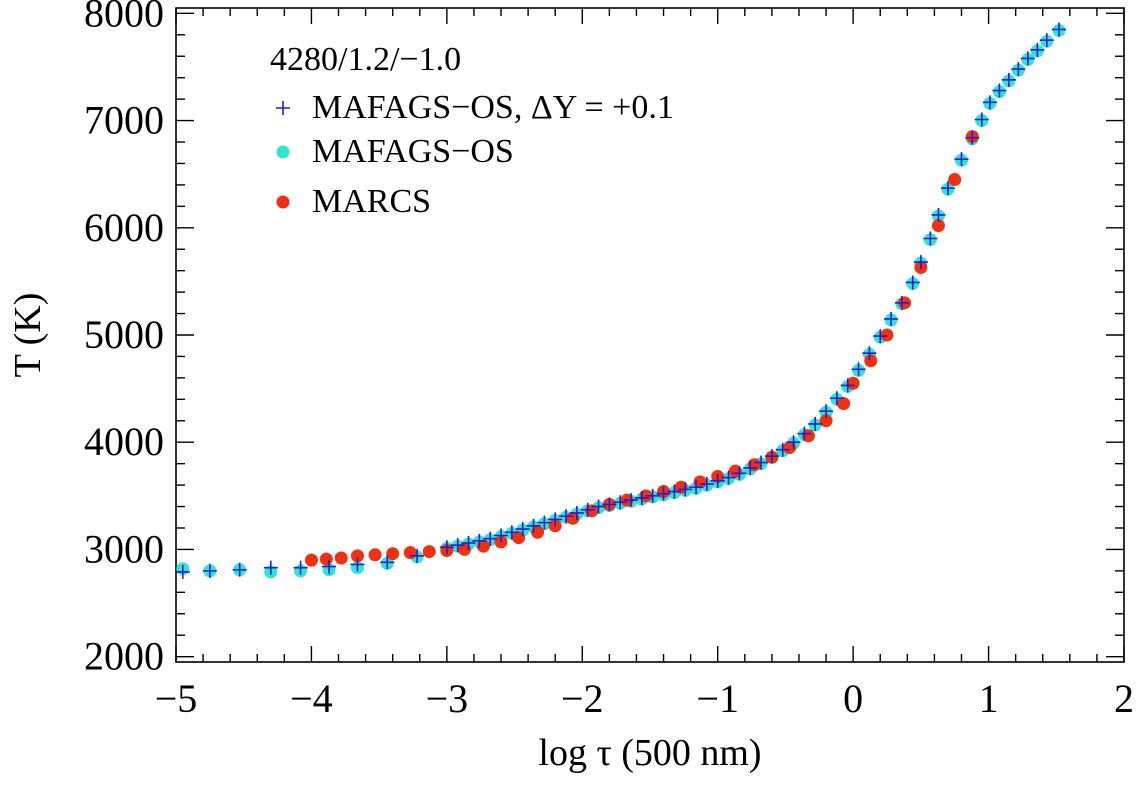 This screenshot has height=785, width=1146. I want to click on legend: MAFAGS−OS, ΔY = +0.1 MAFAGS−OS MARCS, so click(475, 154).